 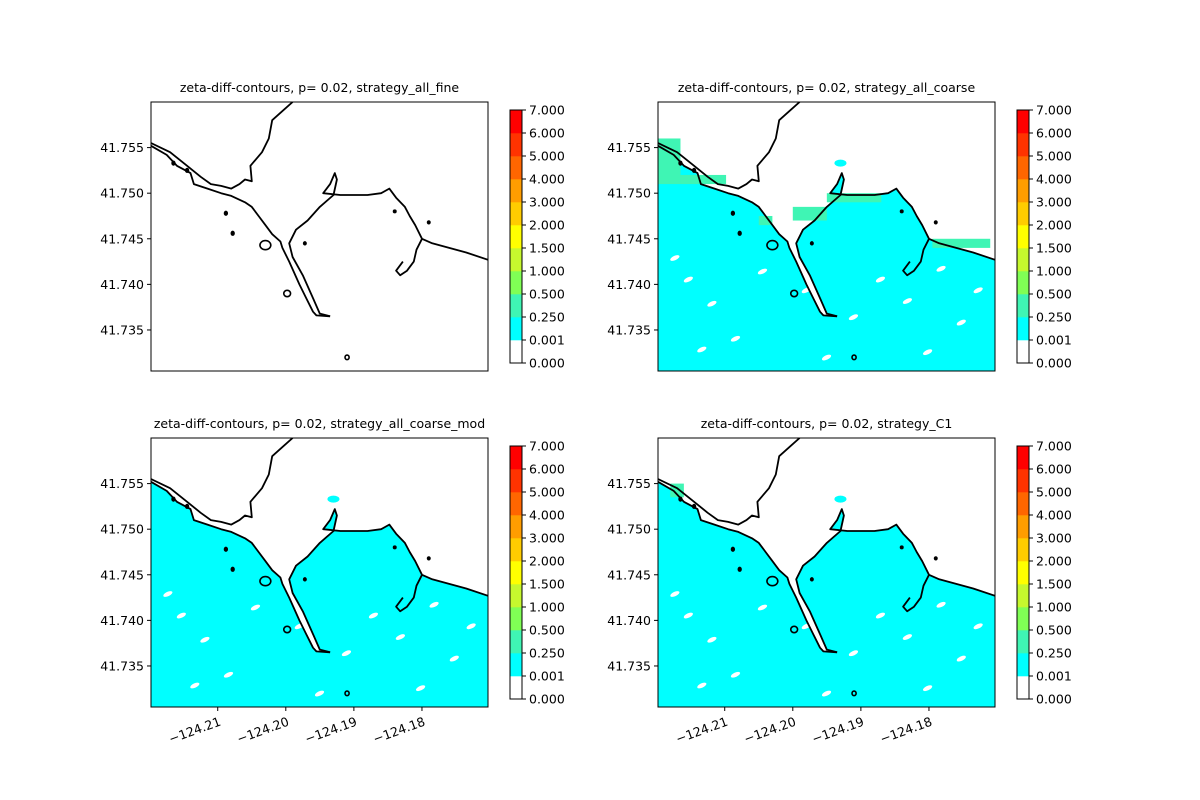 I want to click on y-tick-label: 41.755, so click(x=629, y=483).